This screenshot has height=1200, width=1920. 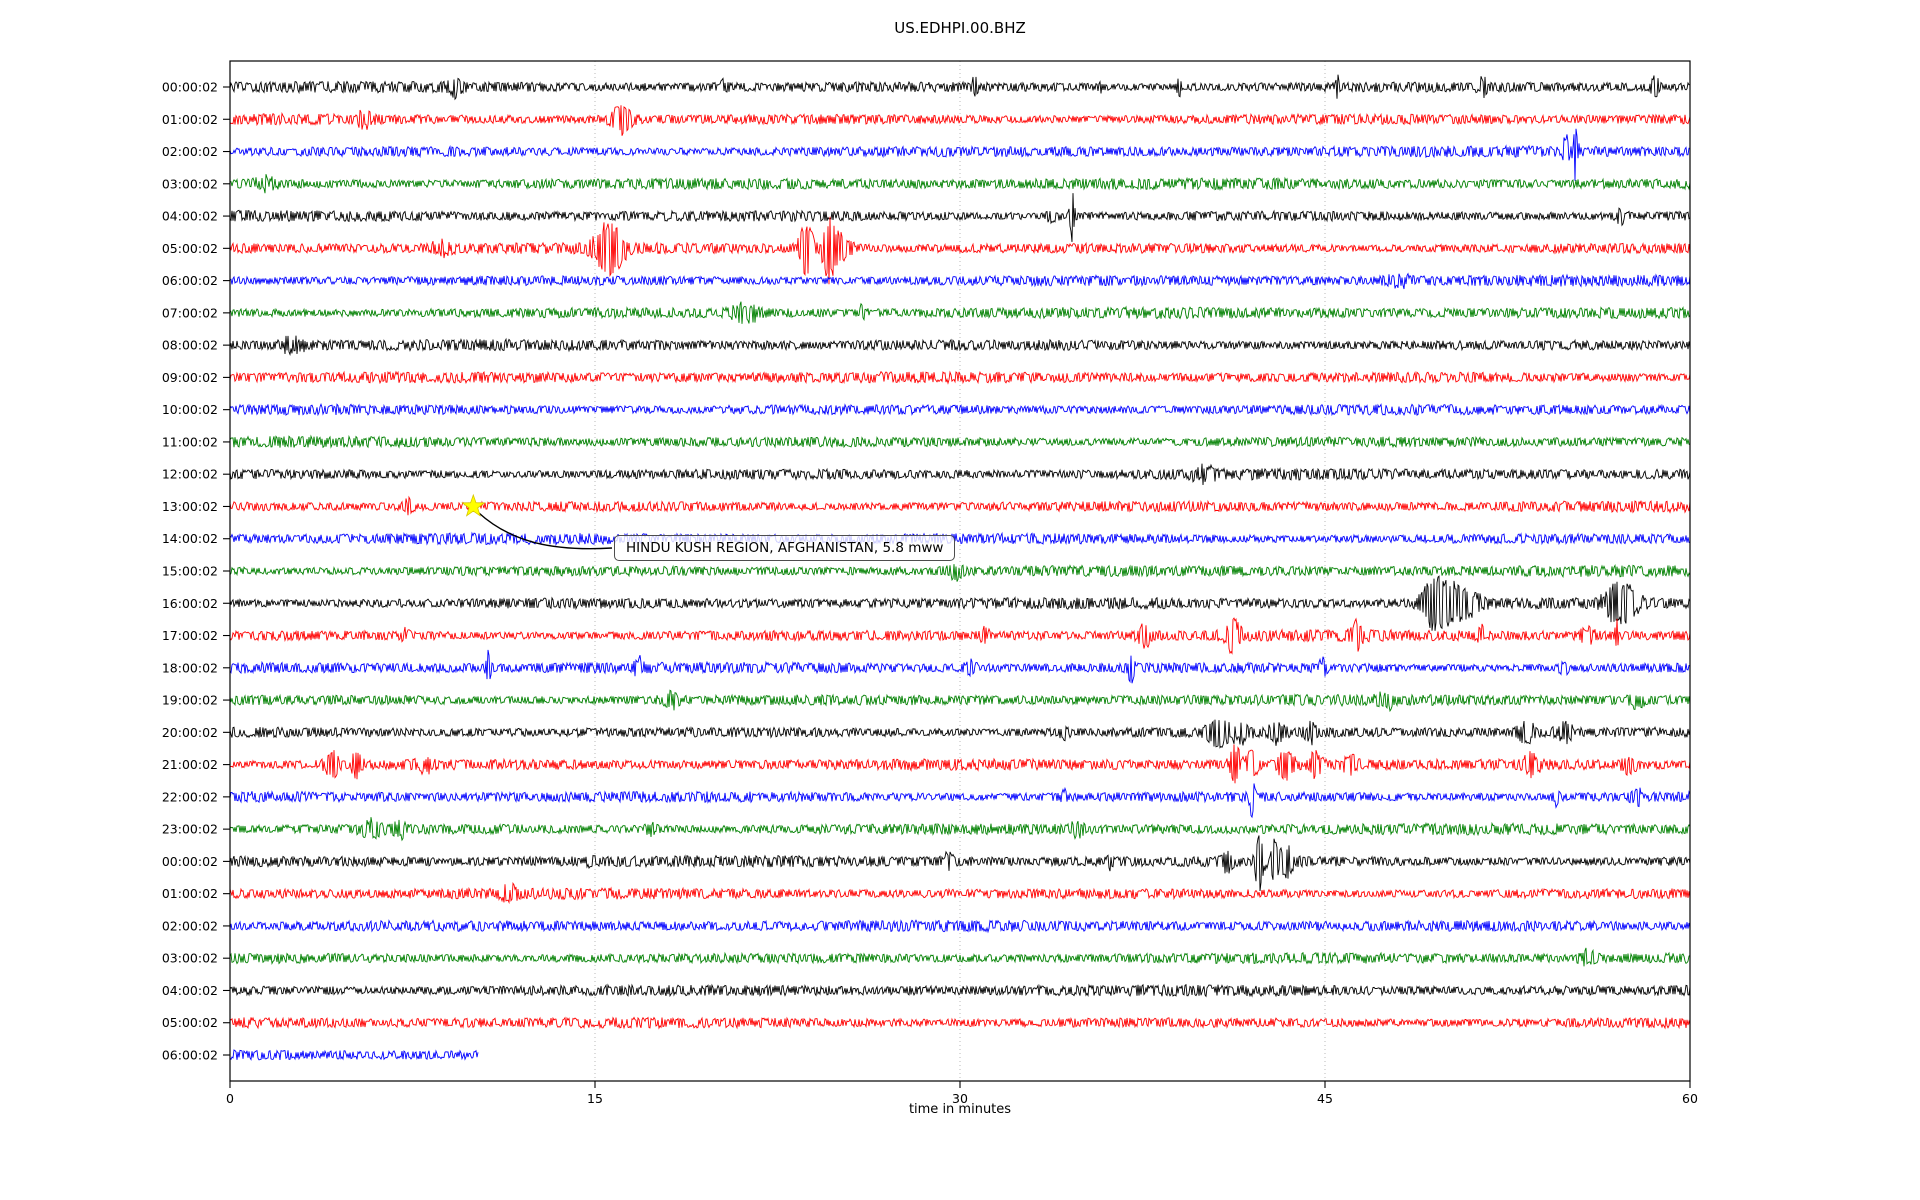 I want to click on x-tick-label-45: 45, so click(x=1325, y=1098).